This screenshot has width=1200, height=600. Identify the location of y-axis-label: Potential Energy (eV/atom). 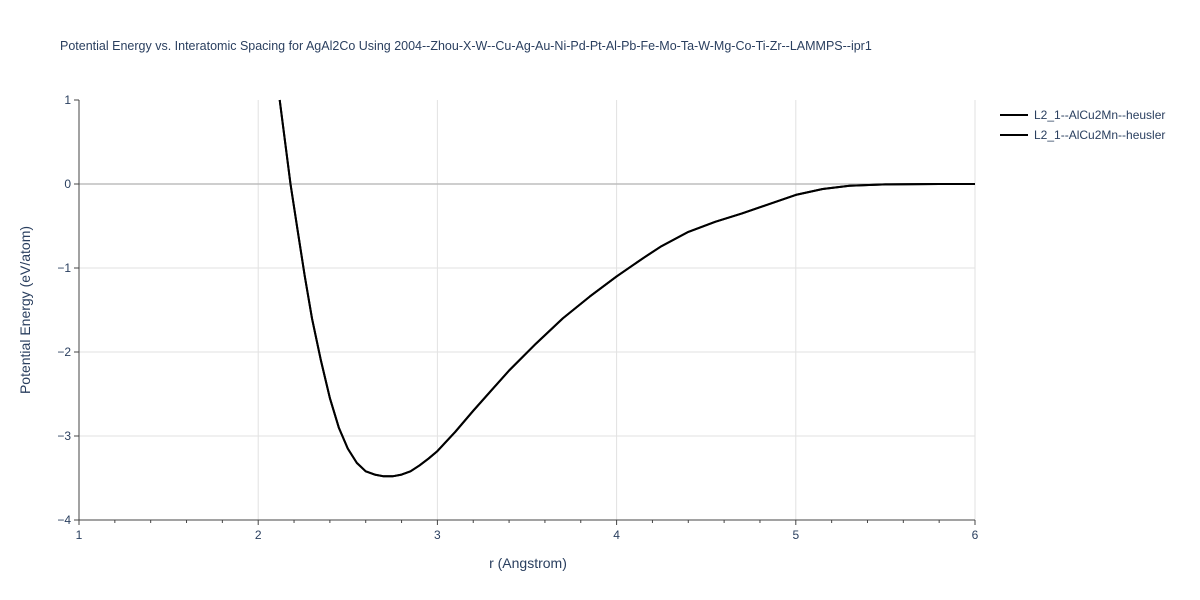
(25, 310).